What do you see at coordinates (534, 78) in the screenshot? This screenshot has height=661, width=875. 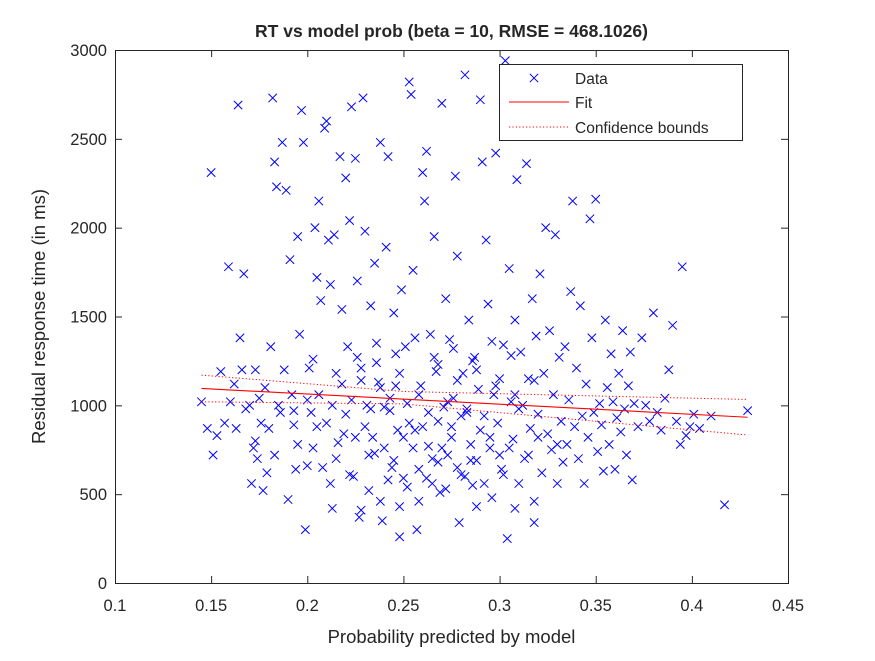 I see `legend-data-marker` at bounding box center [534, 78].